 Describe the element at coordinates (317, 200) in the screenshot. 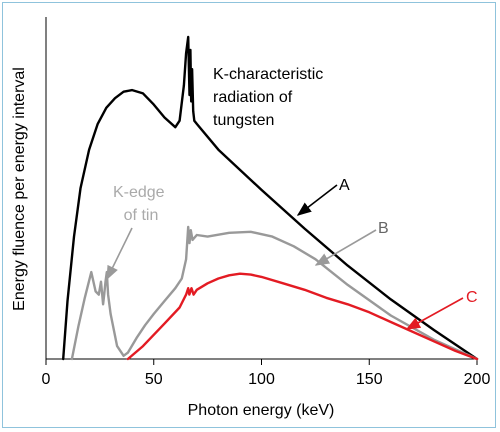

I see `label-a-arrow` at that location.